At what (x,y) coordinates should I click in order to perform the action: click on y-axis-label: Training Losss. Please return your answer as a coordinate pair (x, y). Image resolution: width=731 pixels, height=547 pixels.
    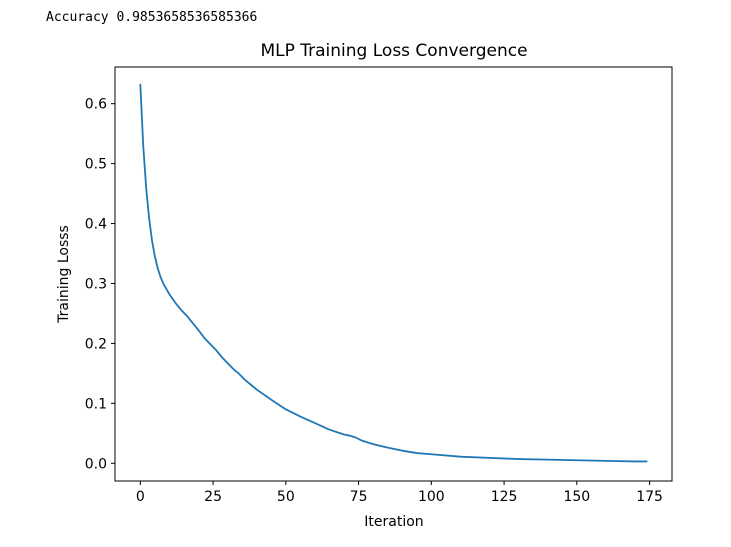
    Looking at the image, I should click on (64, 274).